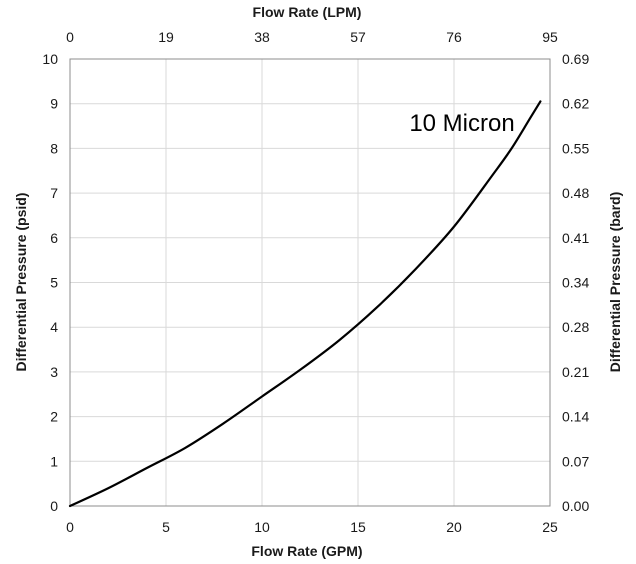  Describe the element at coordinates (550, 37) in the screenshot. I see `x2-tick-label: 95` at that location.